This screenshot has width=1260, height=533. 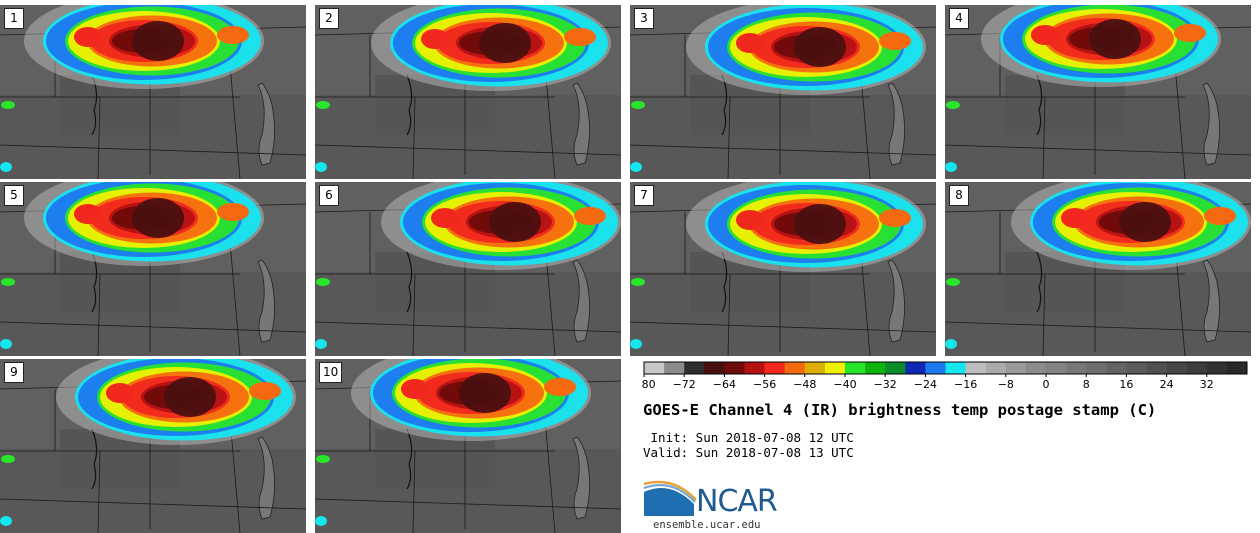 What do you see at coordinates (959, 195) in the screenshot?
I see `panel-label: 8` at bounding box center [959, 195].